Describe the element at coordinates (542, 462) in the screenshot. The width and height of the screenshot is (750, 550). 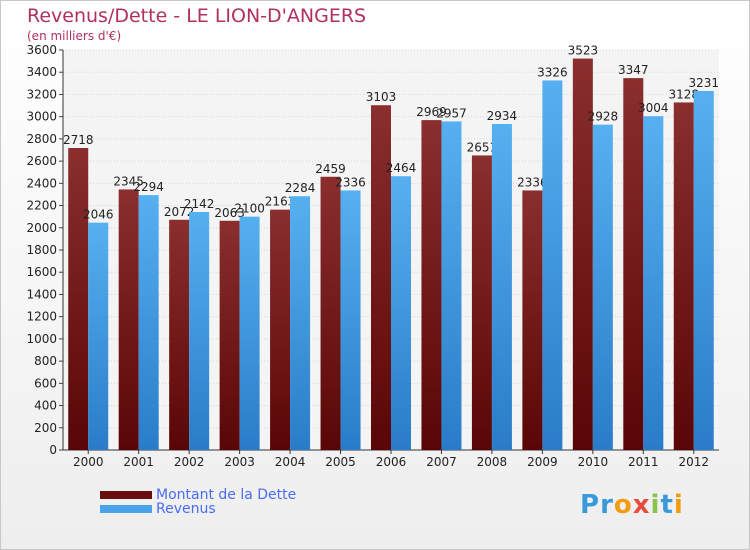
I see `x-tick-label: 2009` at that location.